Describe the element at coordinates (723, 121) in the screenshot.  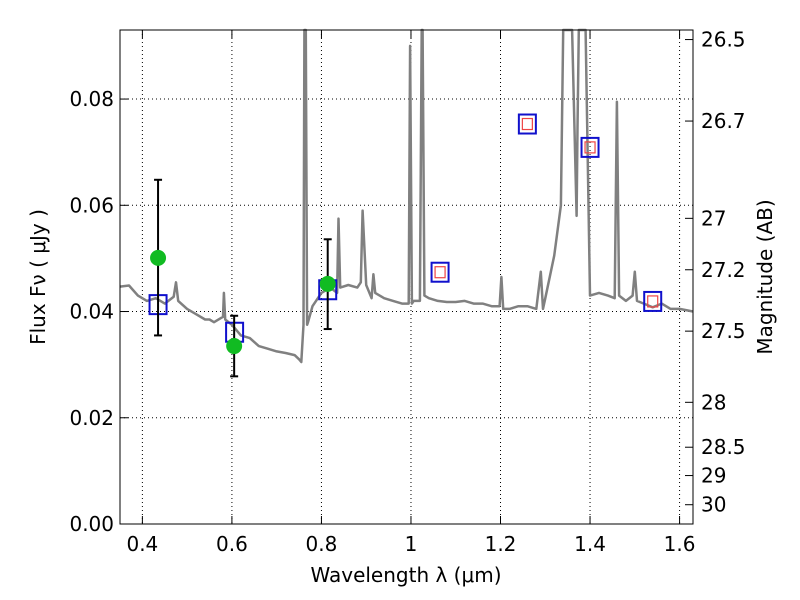
I see `mag-tick-label: 26.7` at that location.